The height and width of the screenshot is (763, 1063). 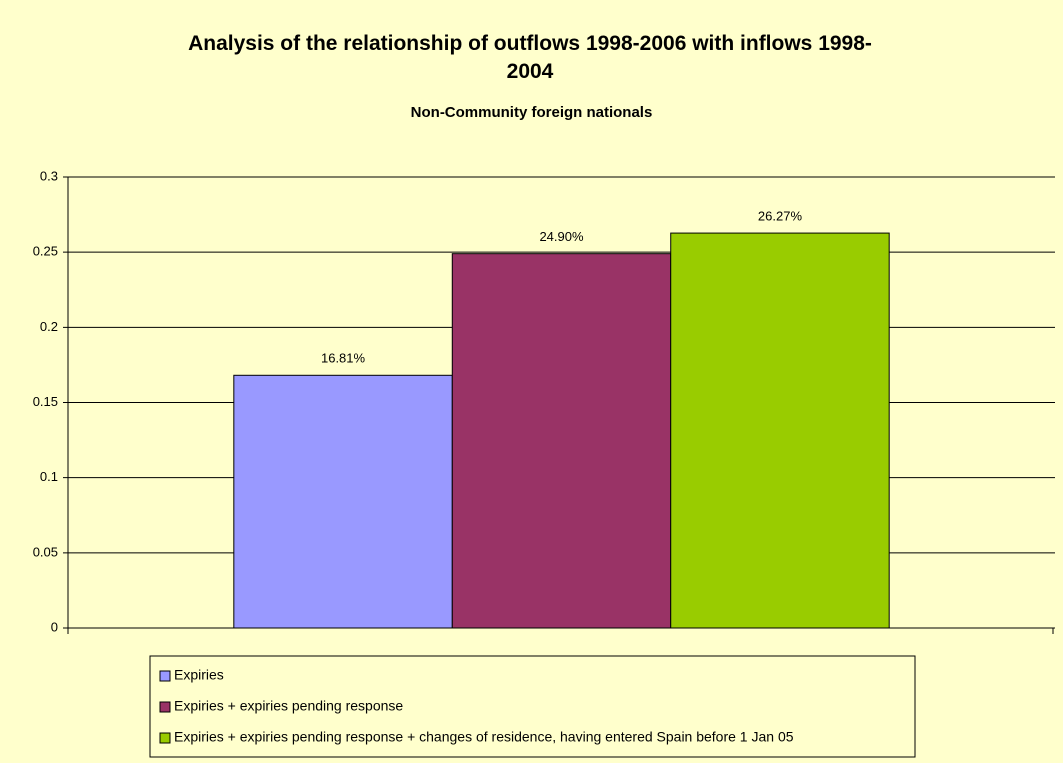 What do you see at coordinates (45, 551) in the screenshot?
I see `y-tick-label: 0.05` at bounding box center [45, 551].